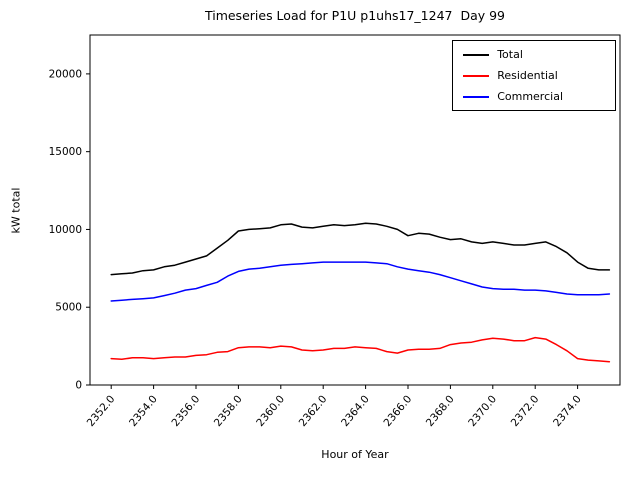 The height and width of the screenshot is (480, 640). What do you see at coordinates (360, 349) in the screenshot?
I see `series-line-residential` at bounding box center [360, 349].